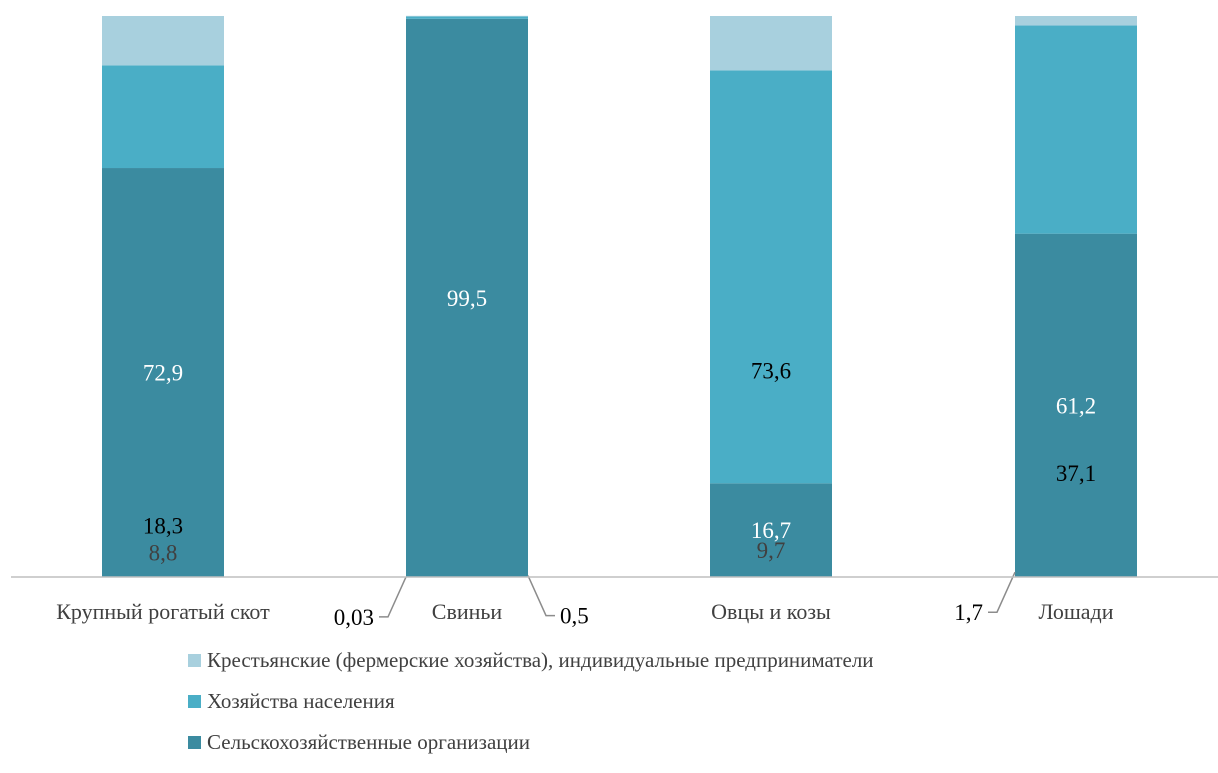  What do you see at coordinates (531, 700) in the screenshot?
I see `legend-item-households: Хозяйства населения` at bounding box center [531, 700].